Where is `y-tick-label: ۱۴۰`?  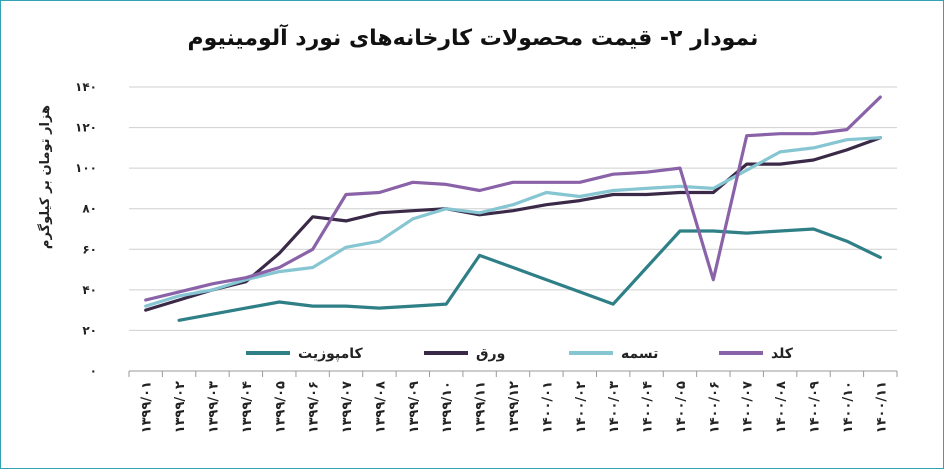
y-tick-label: ۱۴۰ is located at coordinates (86, 87).